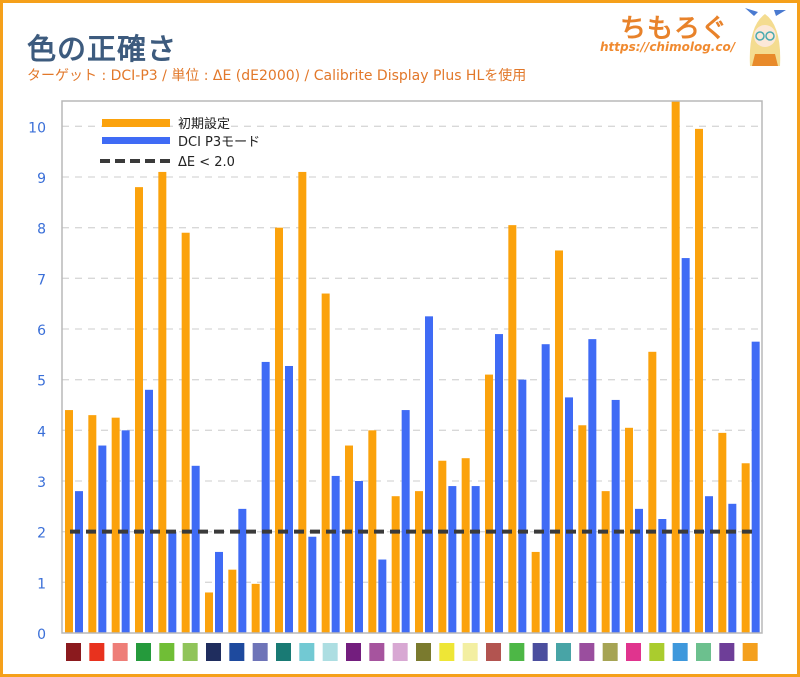 The height and width of the screenshot is (677, 800). Describe the element at coordinates (41, 432) in the screenshot. I see `y-tick-label: 4` at that location.